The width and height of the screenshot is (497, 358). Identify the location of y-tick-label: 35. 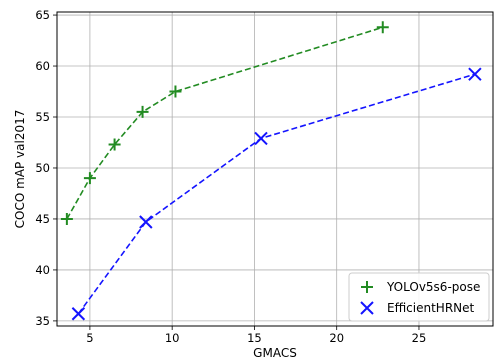
(42, 321).